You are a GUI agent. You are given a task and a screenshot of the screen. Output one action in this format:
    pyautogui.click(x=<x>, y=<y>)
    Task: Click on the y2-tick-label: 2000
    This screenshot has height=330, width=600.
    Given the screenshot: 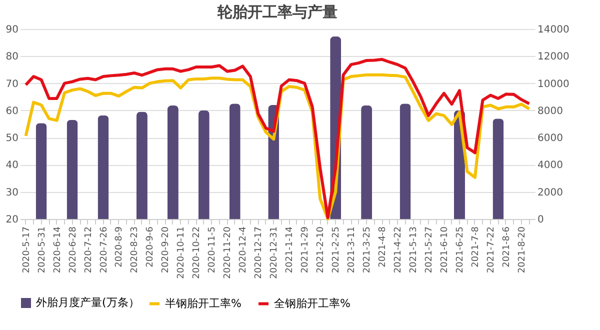 What is the action you would take?
    pyautogui.click(x=550, y=192)
    